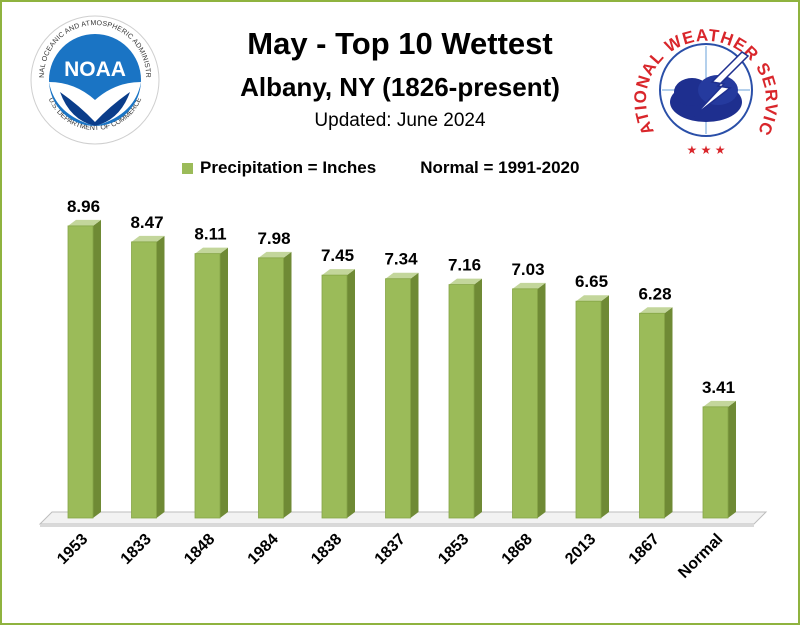 Image resolution: width=800 pixels, height=625 pixels. I want to click on x-tick-label: 1867, so click(644, 549).